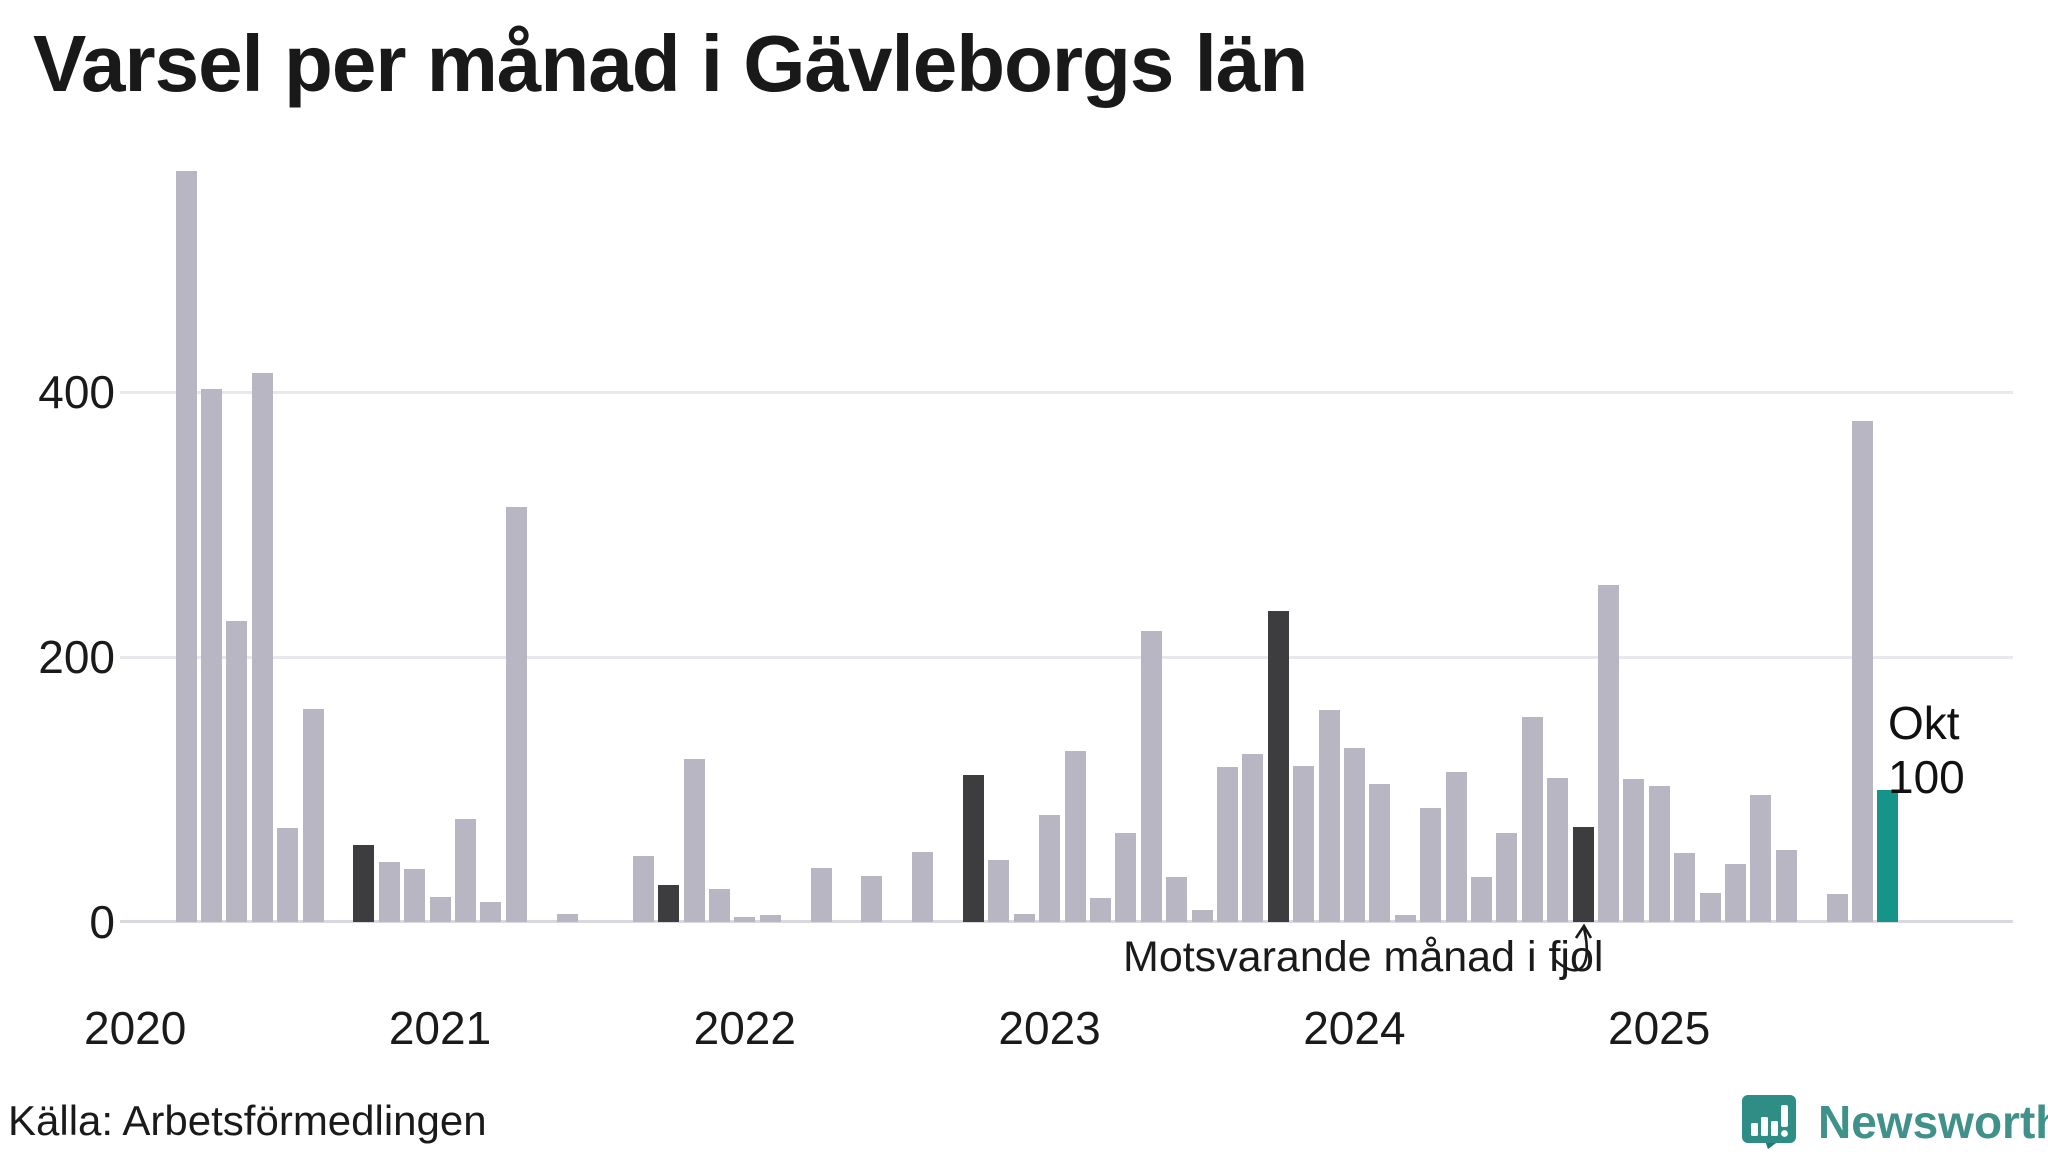 The width and height of the screenshot is (2048, 1152). What do you see at coordinates (1769, 1122) in the screenshot?
I see `newsworthy-logo-icon` at bounding box center [1769, 1122].